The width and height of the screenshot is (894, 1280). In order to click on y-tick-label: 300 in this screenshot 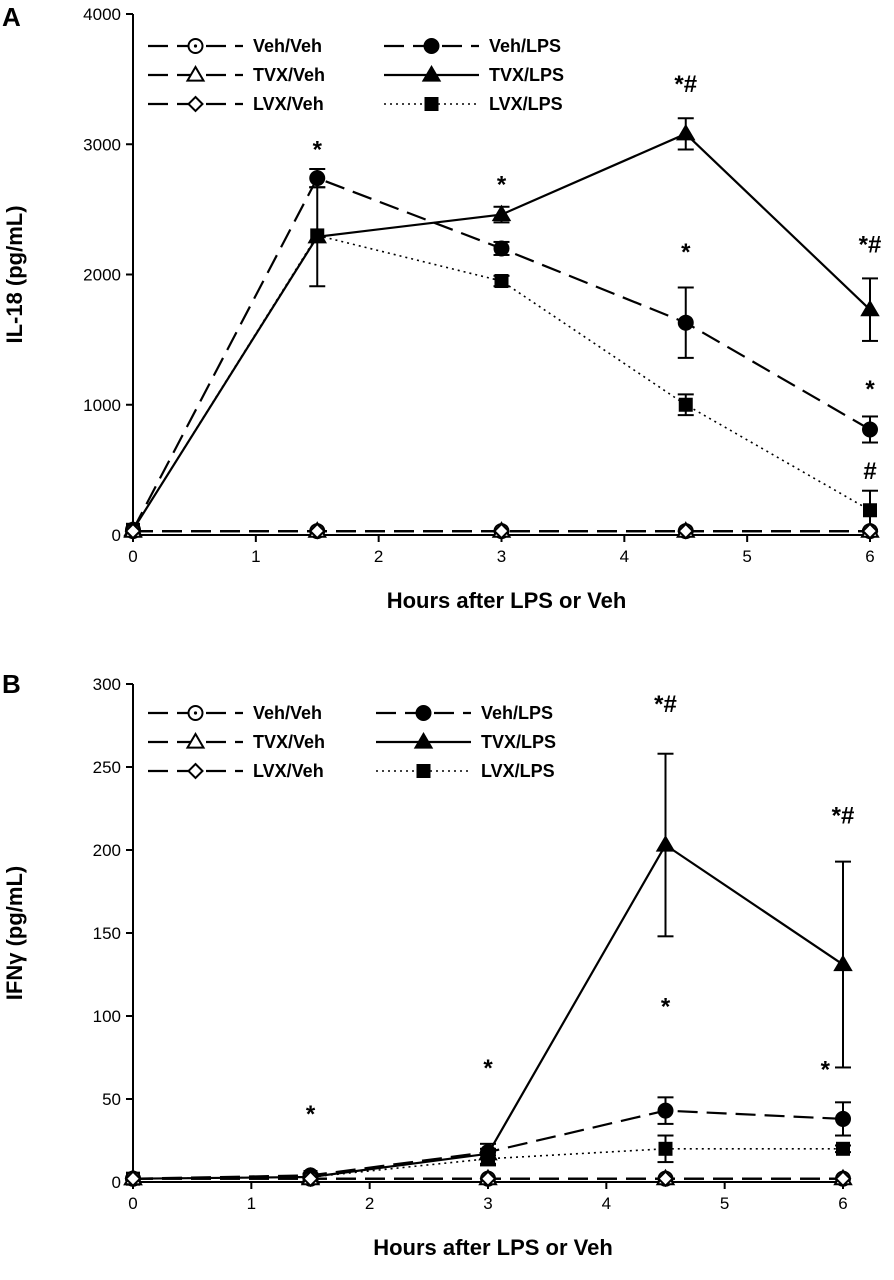, I will do `click(107, 684)`.